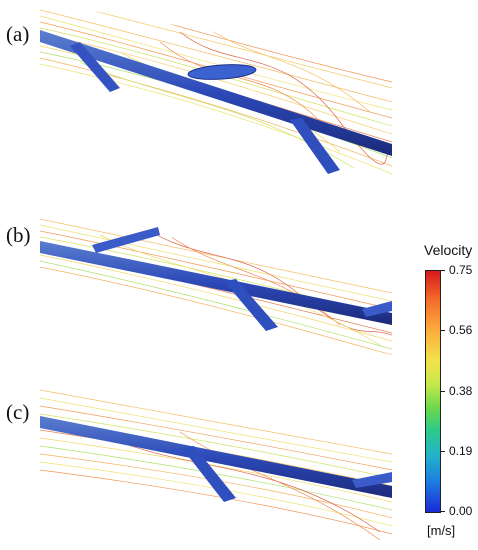 Image resolution: width=478 pixels, height=550 pixels. Describe the element at coordinates (448, 250) in the screenshot. I see `legend-title: Velocity` at that location.